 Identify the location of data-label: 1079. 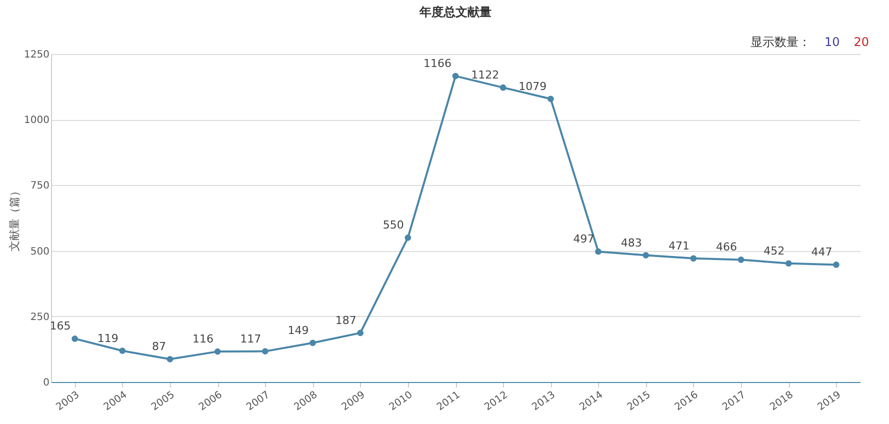
(532, 86).